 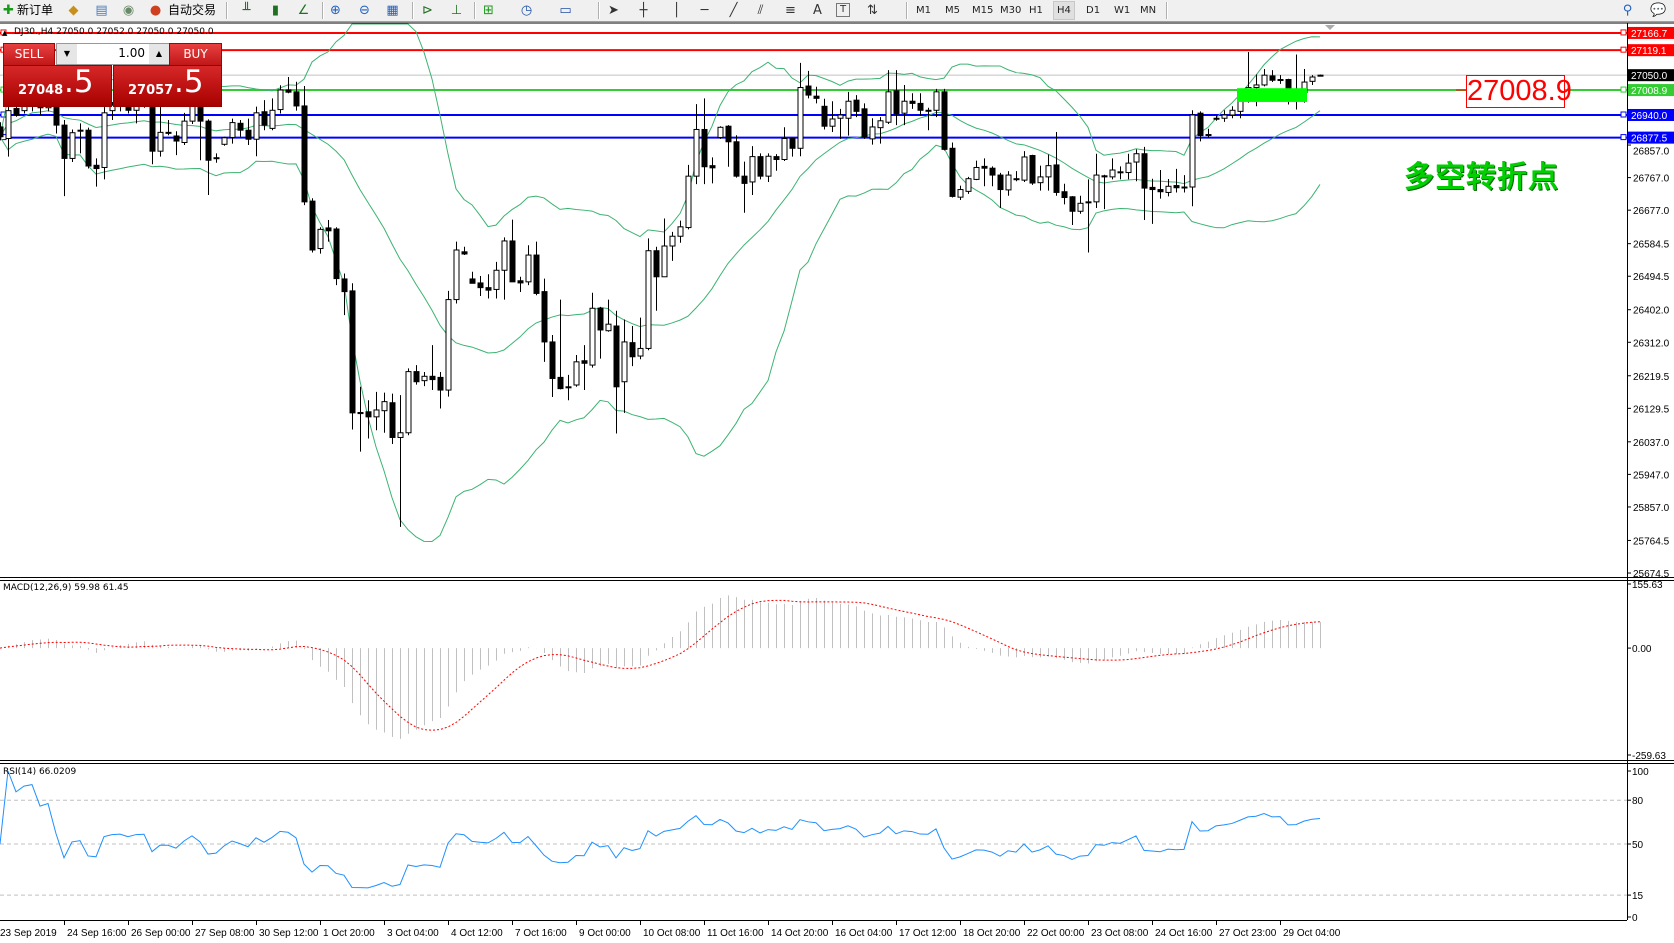 What do you see at coordinates (456, 10) in the screenshot?
I see `chart-shift-icon: ⊥` at bounding box center [456, 10].